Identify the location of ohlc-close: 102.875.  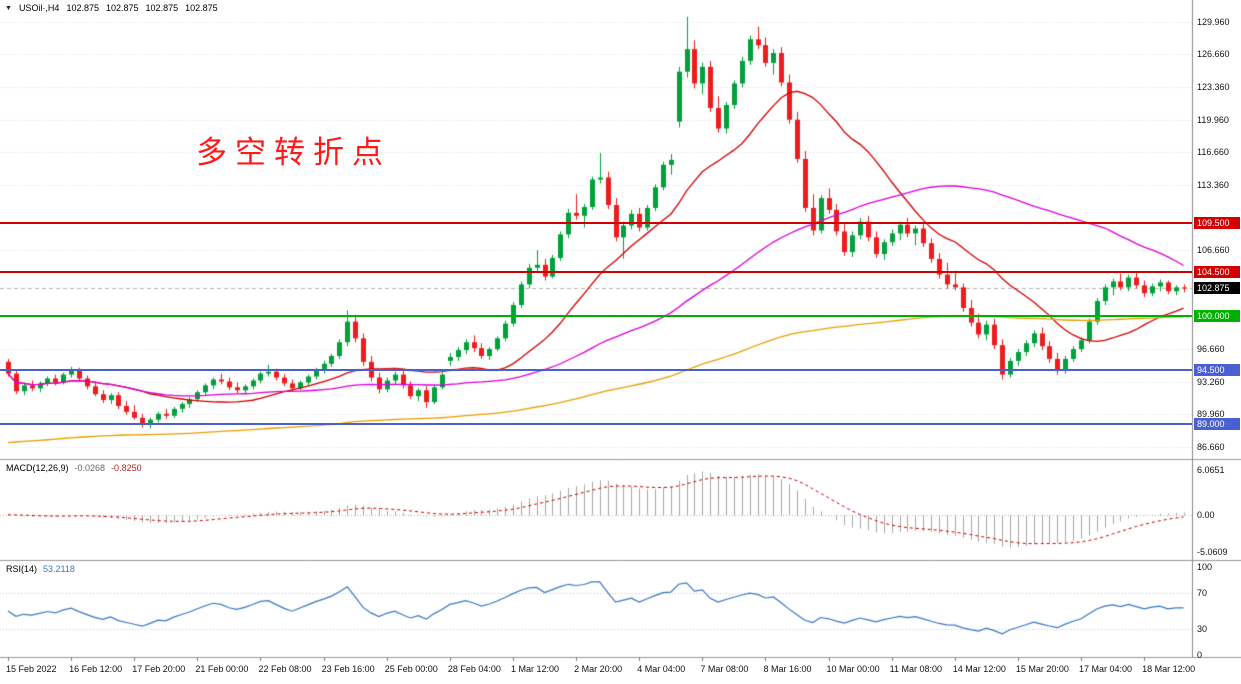
(201, 8).